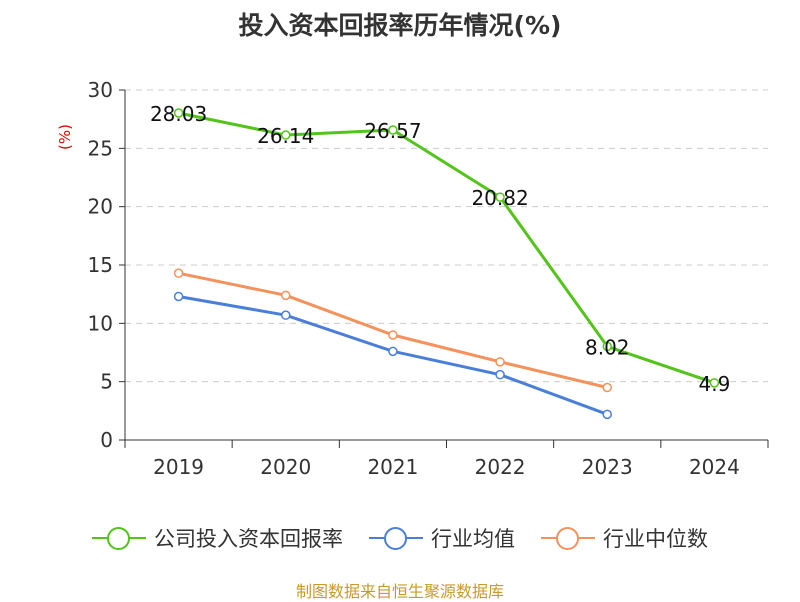  Describe the element at coordinates (473, 539) in the screenshot. I see `legend-label: 行业均值` at that location.